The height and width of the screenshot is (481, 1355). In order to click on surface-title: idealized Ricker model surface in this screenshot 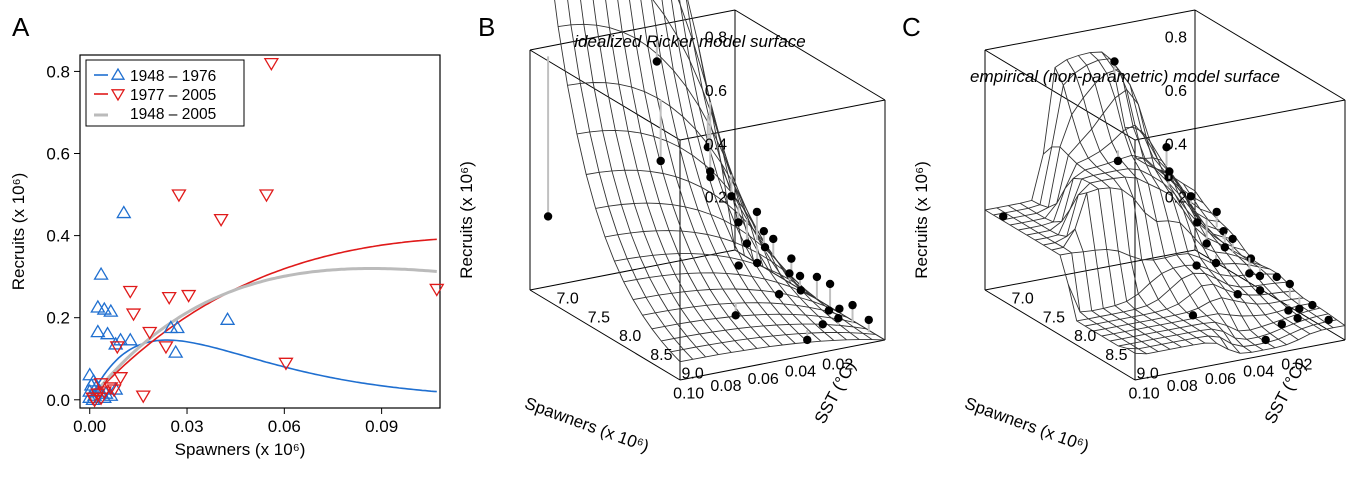, I will do `click(690, 41)`.